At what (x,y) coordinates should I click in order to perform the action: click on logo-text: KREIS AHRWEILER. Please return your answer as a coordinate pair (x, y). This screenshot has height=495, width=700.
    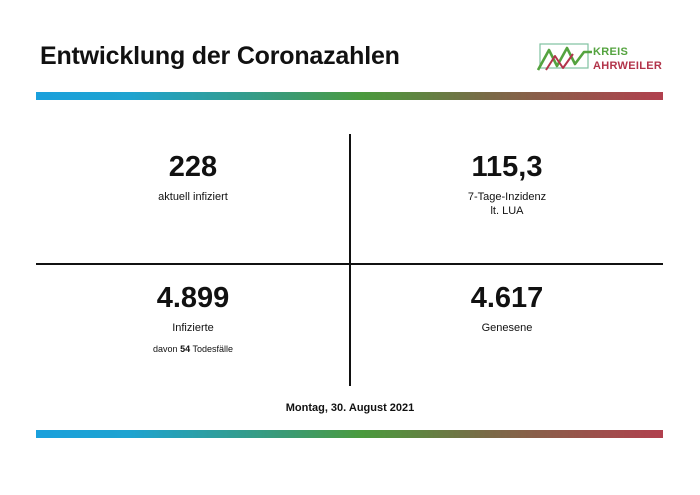
    Looking at the image, I should click on (627, 59).